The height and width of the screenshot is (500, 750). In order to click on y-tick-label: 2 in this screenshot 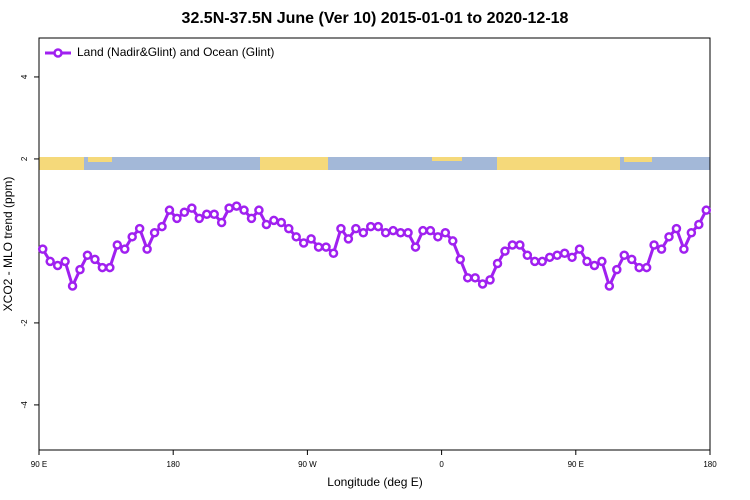, I will do `click(24, 158)`.